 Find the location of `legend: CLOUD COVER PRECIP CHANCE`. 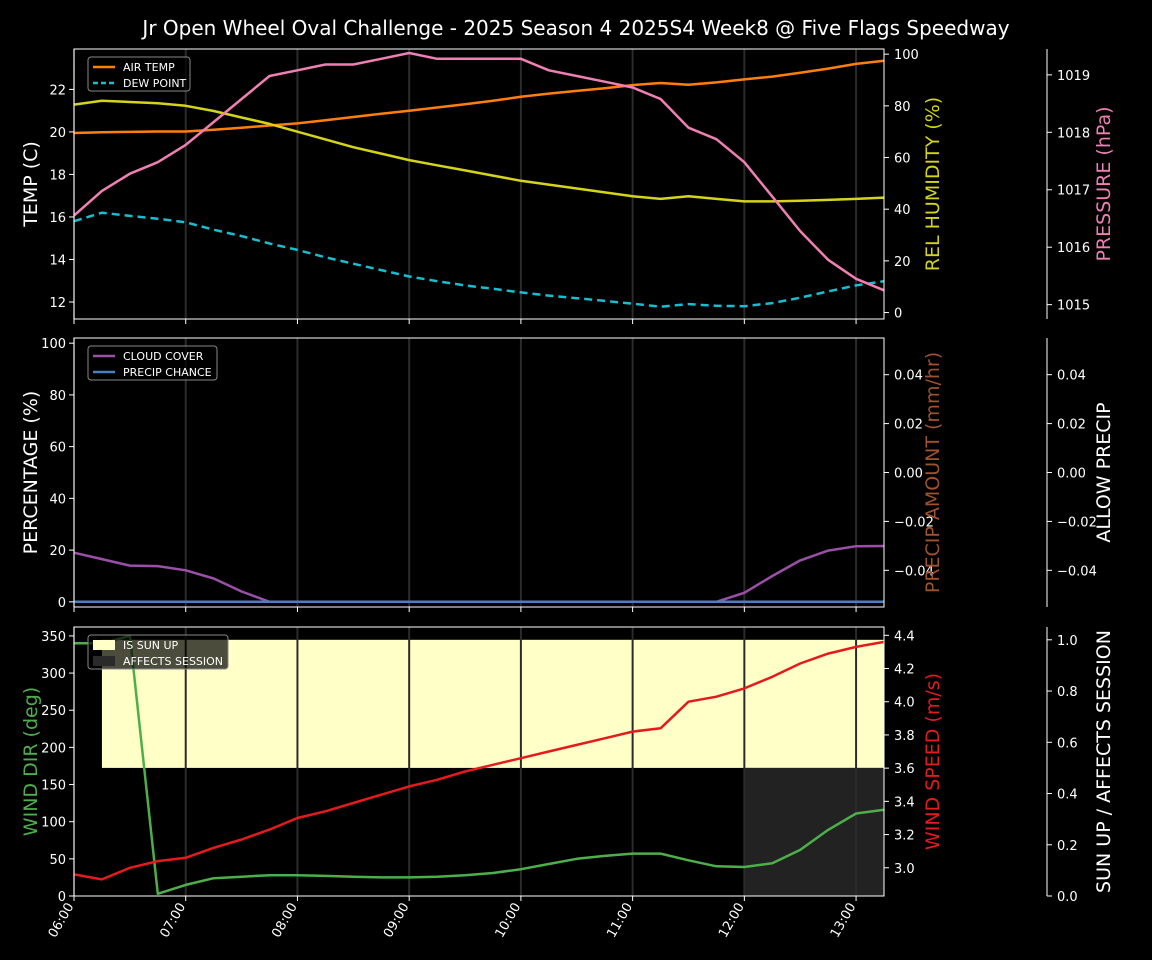

legend: CLOUD COVER PRECIP CHANCE is located at coordinates (152, 363).